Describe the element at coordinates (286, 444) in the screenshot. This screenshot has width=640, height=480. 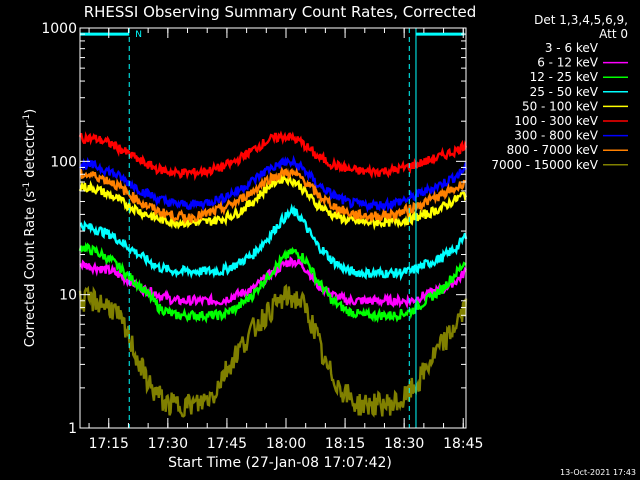
I see `x-tick-label-3: 18:00` at that location.